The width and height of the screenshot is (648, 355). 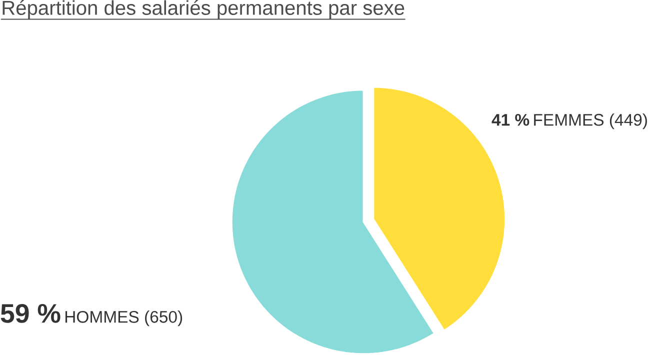 I want to click on data-label: 59 %, so click(x=30, y=313).